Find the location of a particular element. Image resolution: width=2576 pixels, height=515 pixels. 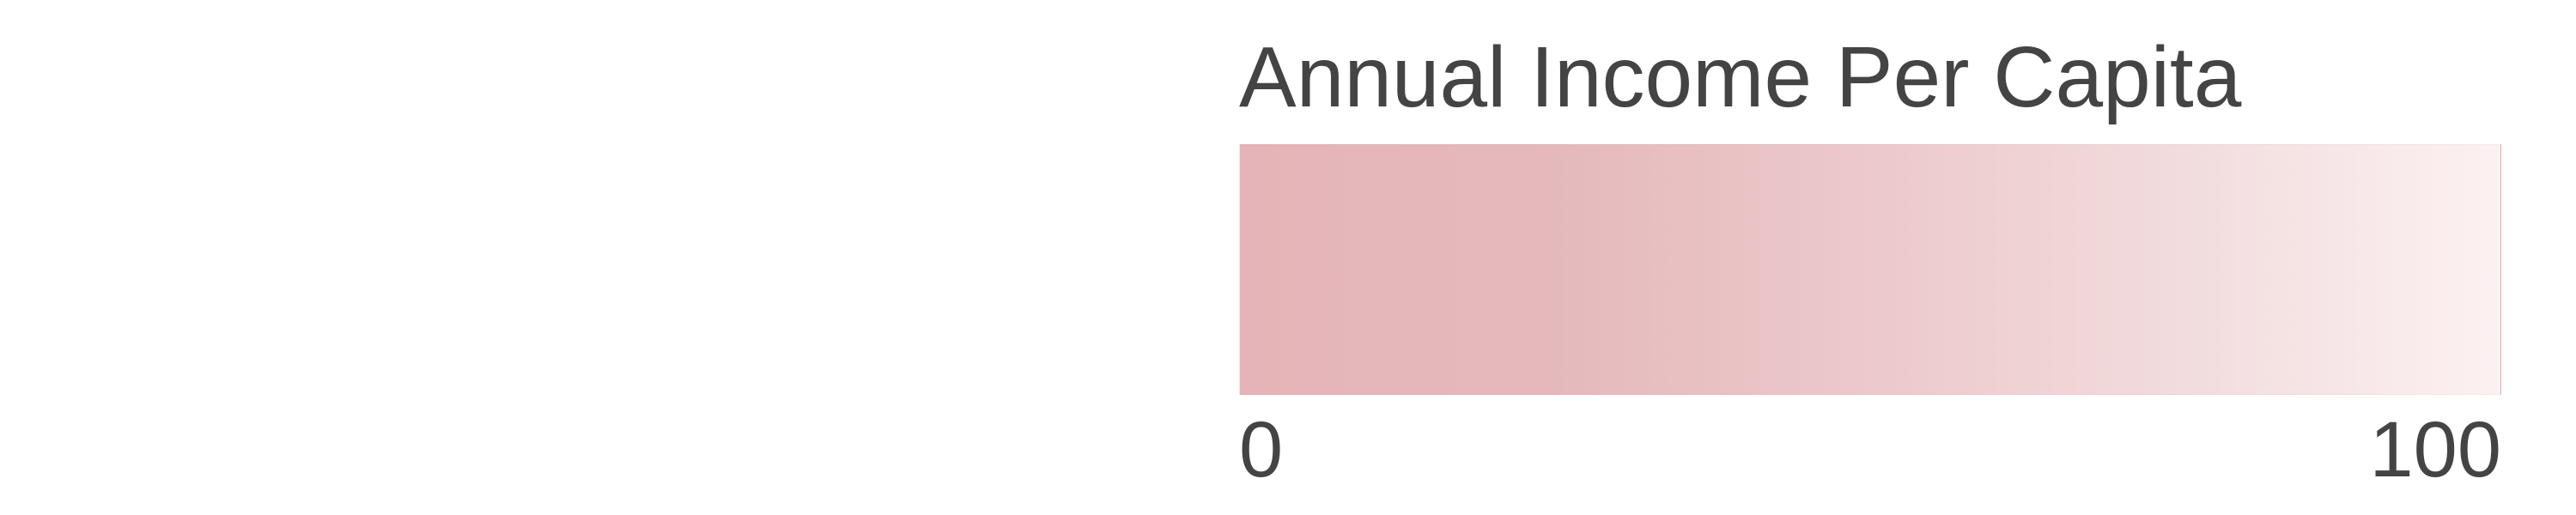

legend-min-label: 0 is located at coordinates (1261, 450).